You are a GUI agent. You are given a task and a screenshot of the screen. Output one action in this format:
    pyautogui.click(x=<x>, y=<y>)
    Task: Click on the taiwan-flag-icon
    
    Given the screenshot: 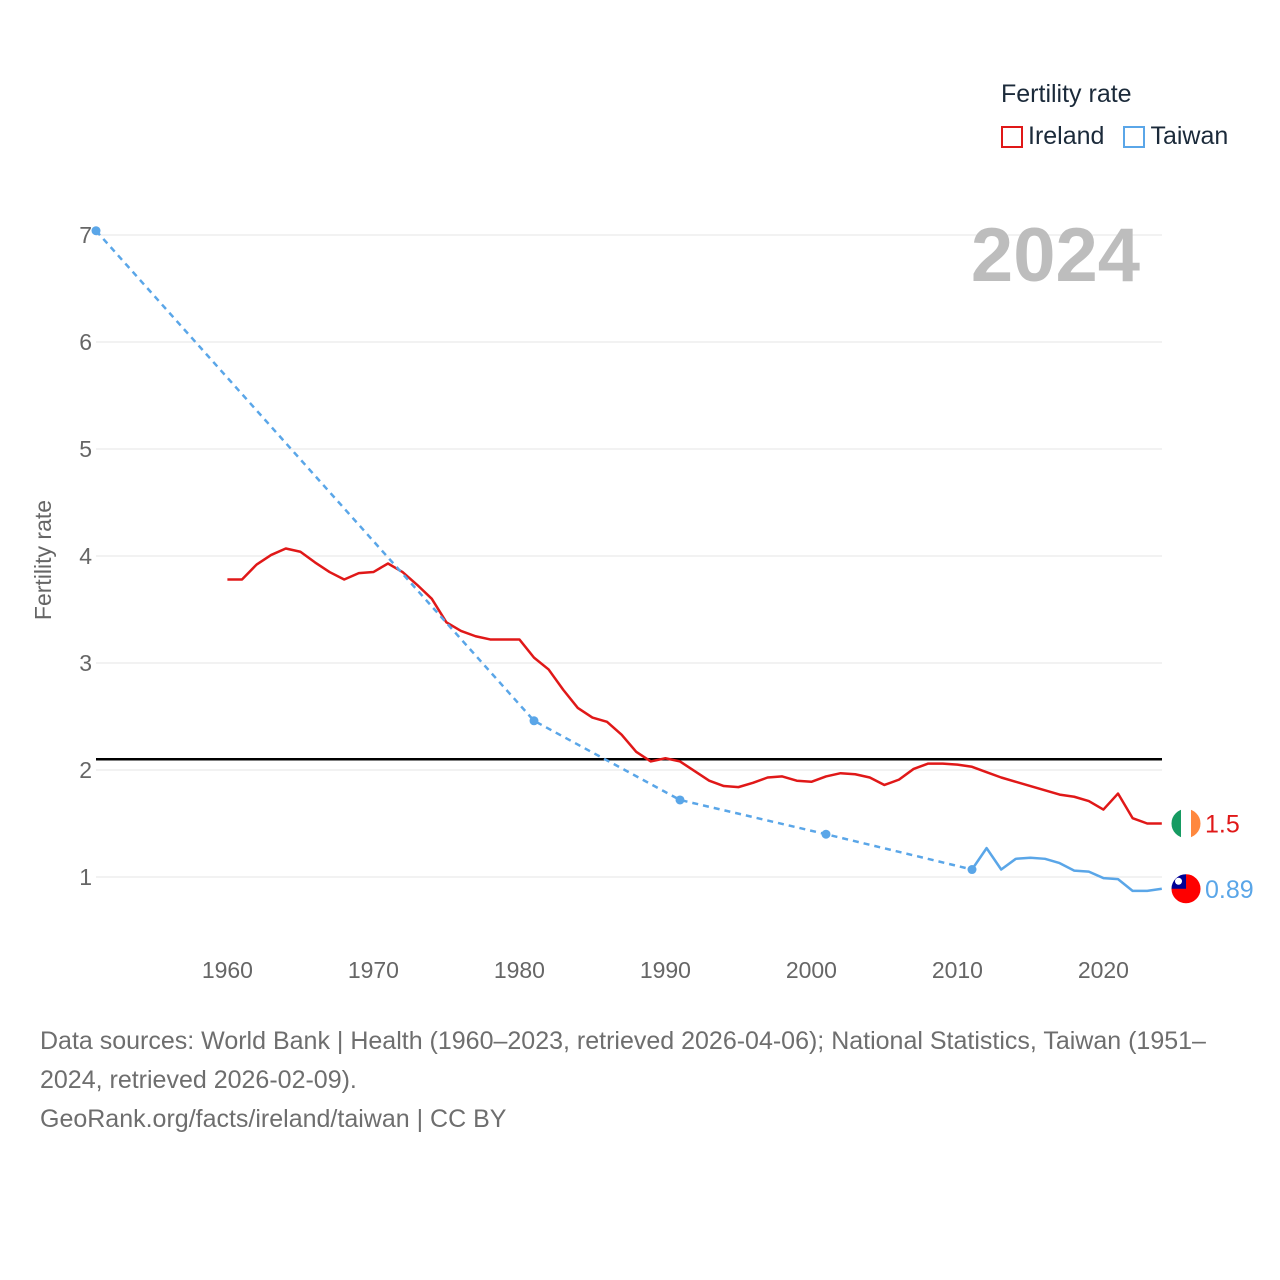 What is the action you would take?
    pyautogui.click(x=1186, y=889)
    